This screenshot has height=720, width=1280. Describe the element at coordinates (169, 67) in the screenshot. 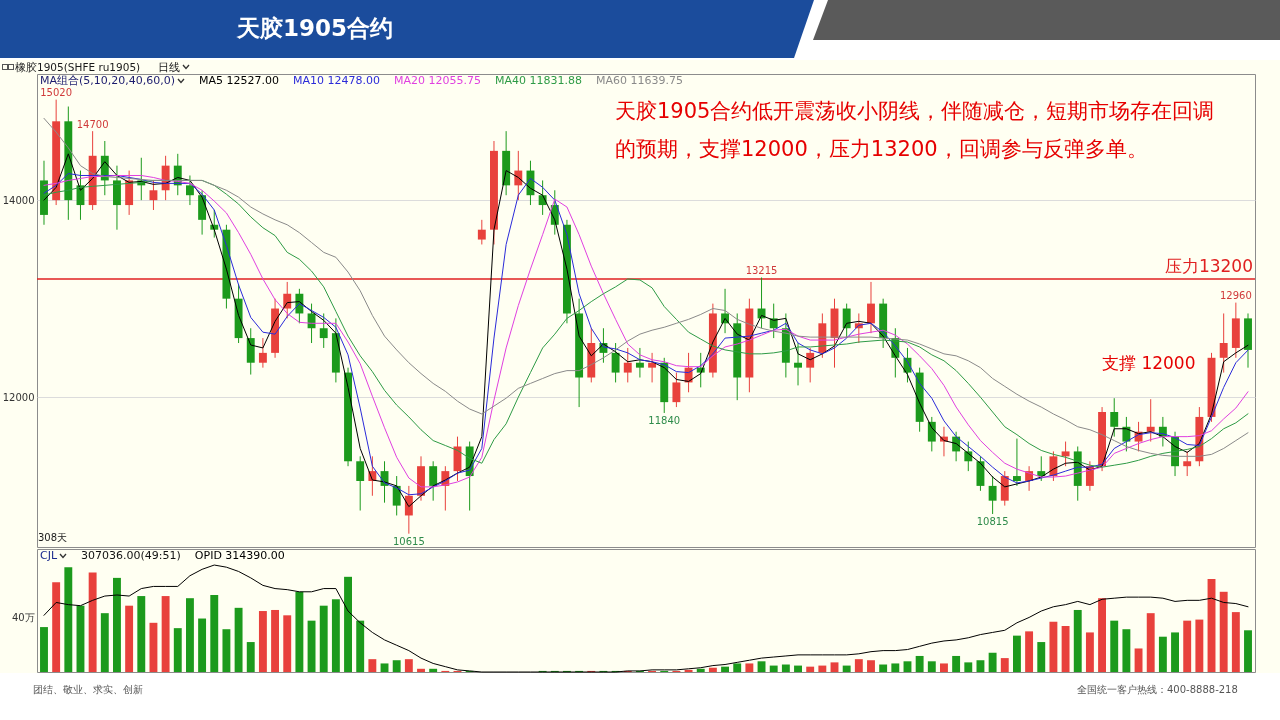

I see `text: 日线` at that location.